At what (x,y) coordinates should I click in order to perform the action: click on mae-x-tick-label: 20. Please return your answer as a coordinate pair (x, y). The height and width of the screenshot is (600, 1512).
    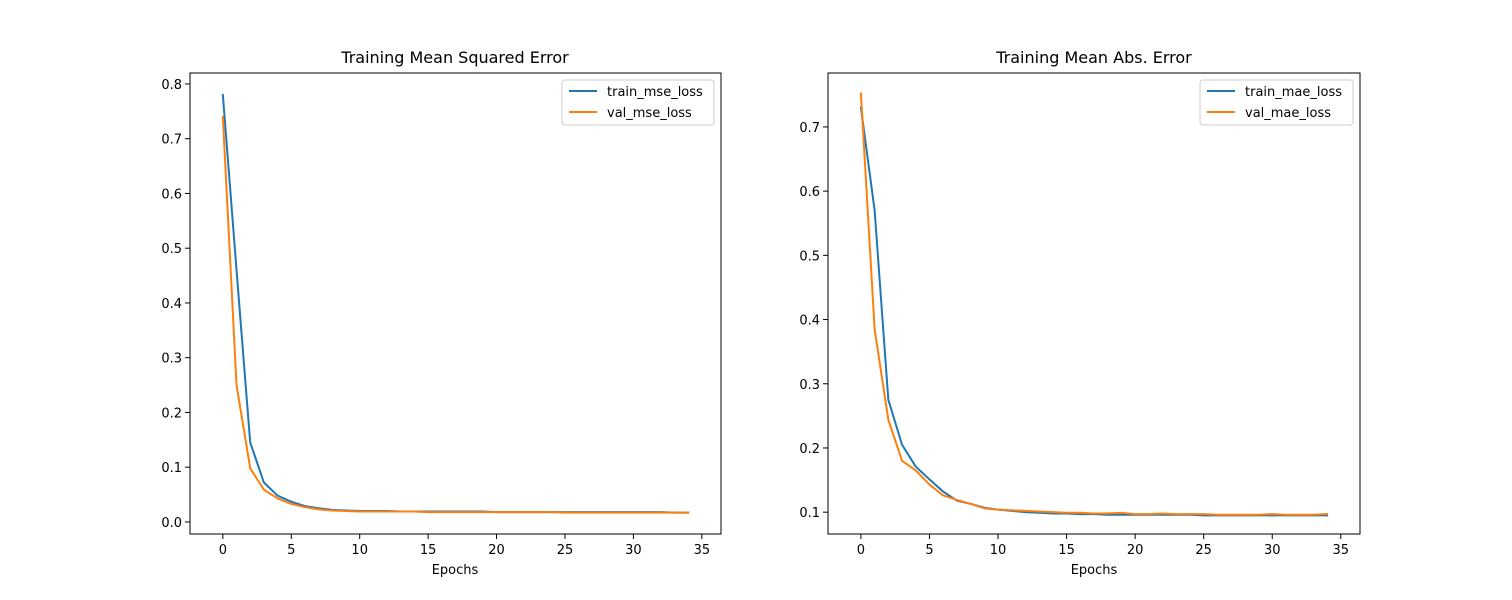
    Looking at the image, I should click on (1135, 550).